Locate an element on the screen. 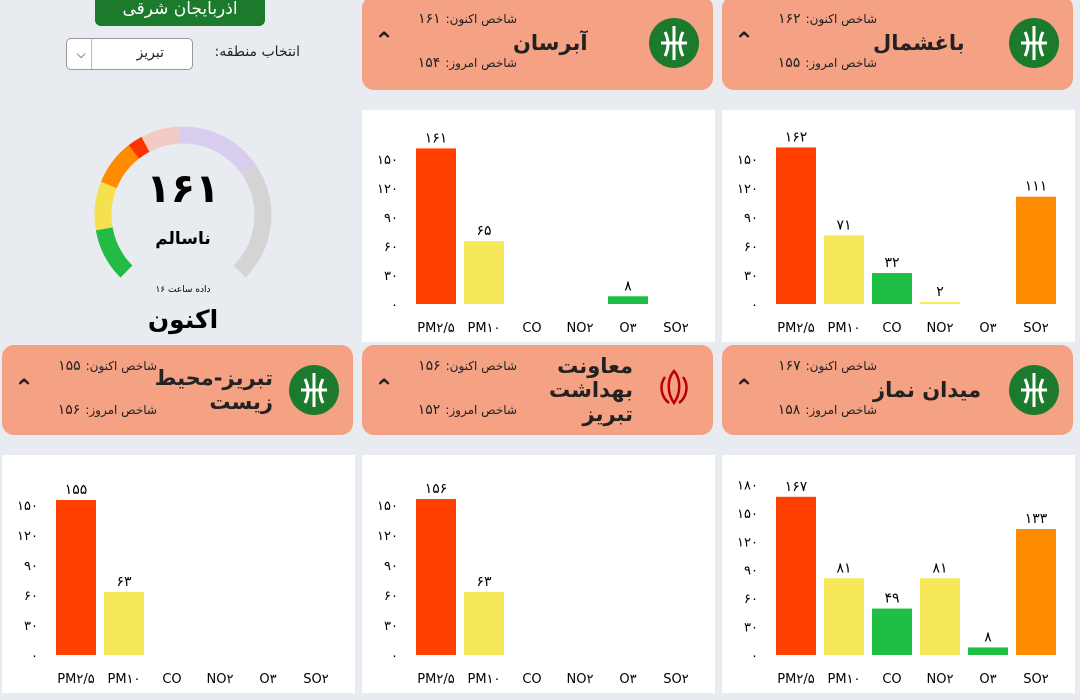 This screenshot has height=700, width=1080. value-label: ۱۵۶ is located at coordinates (436, 489).